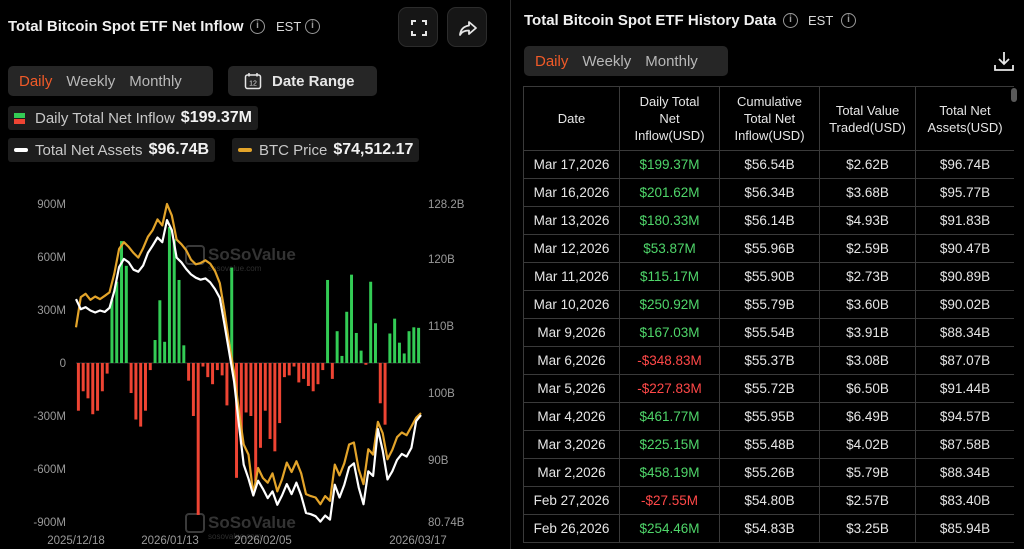  What do you see at coordinates (964, 528) in the screenshot?
I see `table-cell: $85.94B` at bounding box center [964, 528].